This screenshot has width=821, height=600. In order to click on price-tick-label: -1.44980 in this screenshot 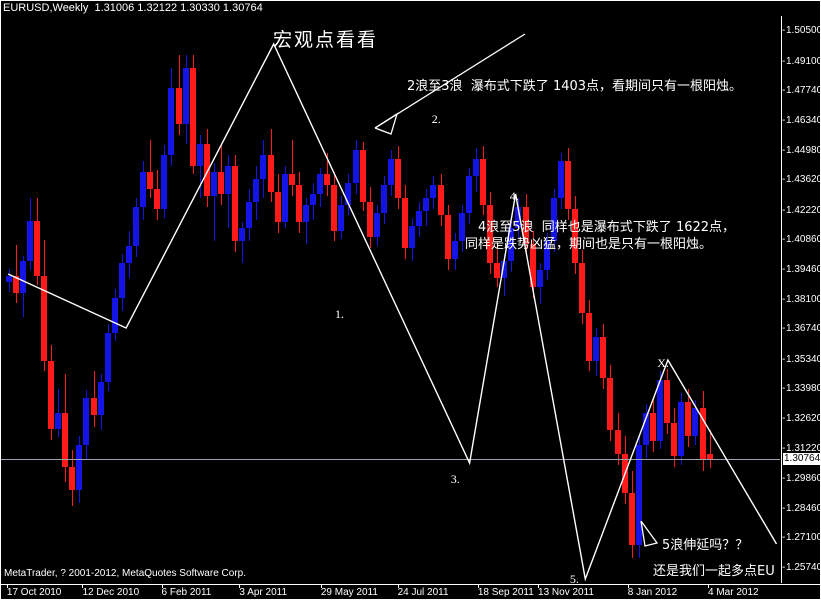, I will do `click(801, 150)`.